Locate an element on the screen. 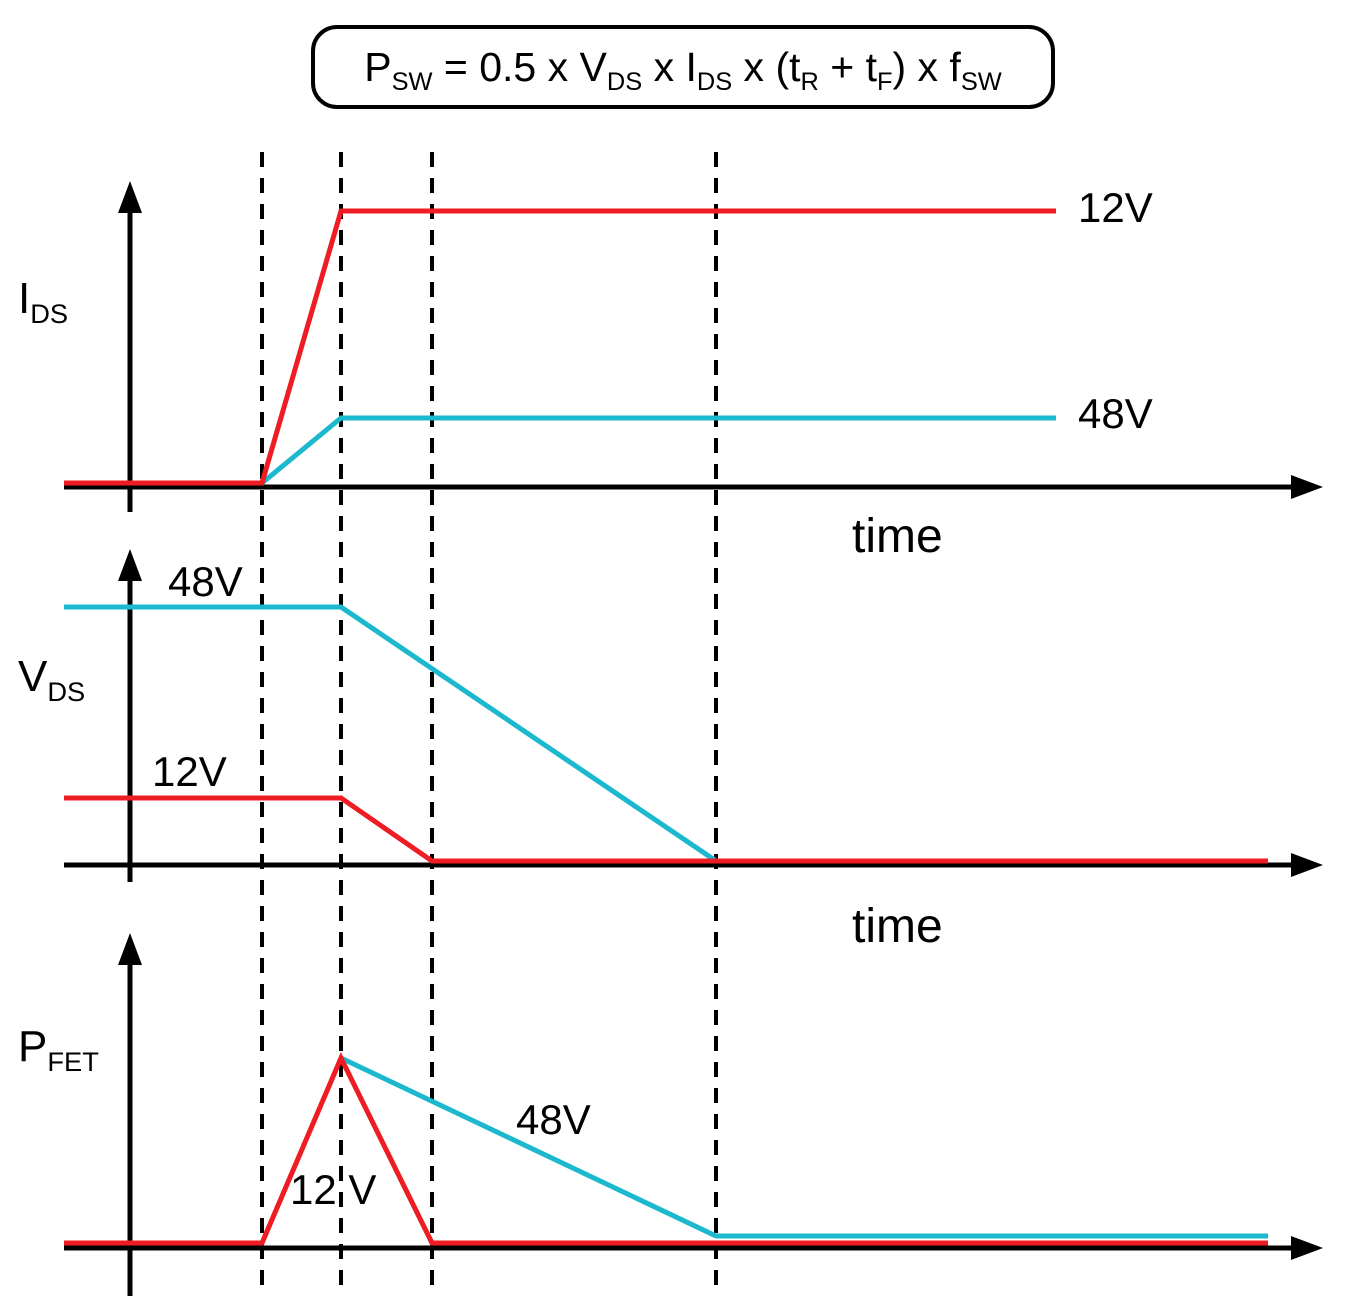 This screenshot has width=1350, height=1302. vds-x-axis-arrow is located at coordinates (1307, 865).